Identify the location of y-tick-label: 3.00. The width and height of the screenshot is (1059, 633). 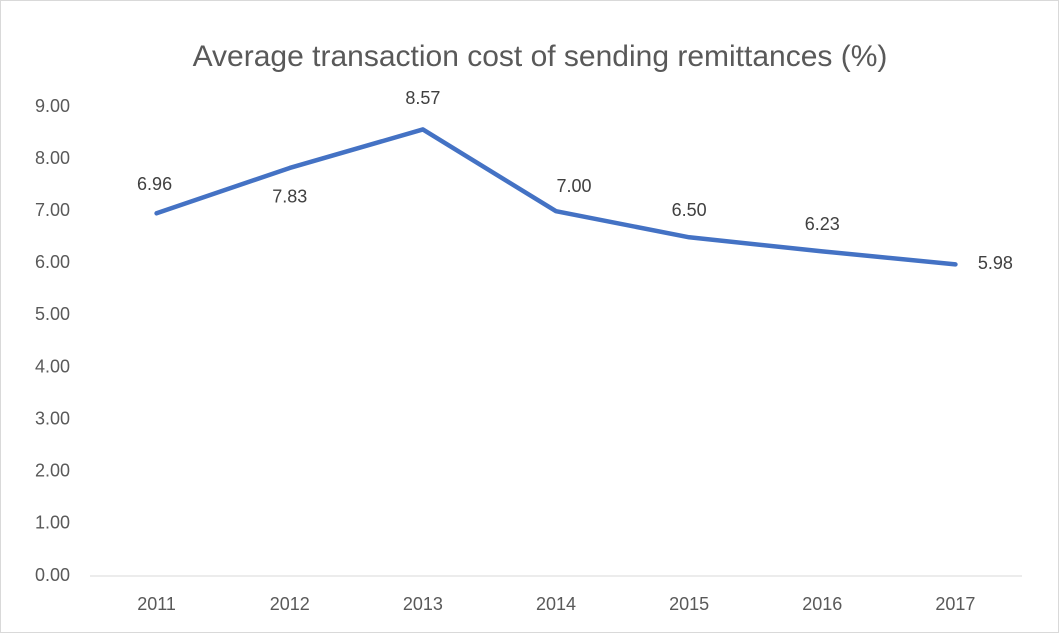
(52, 418).